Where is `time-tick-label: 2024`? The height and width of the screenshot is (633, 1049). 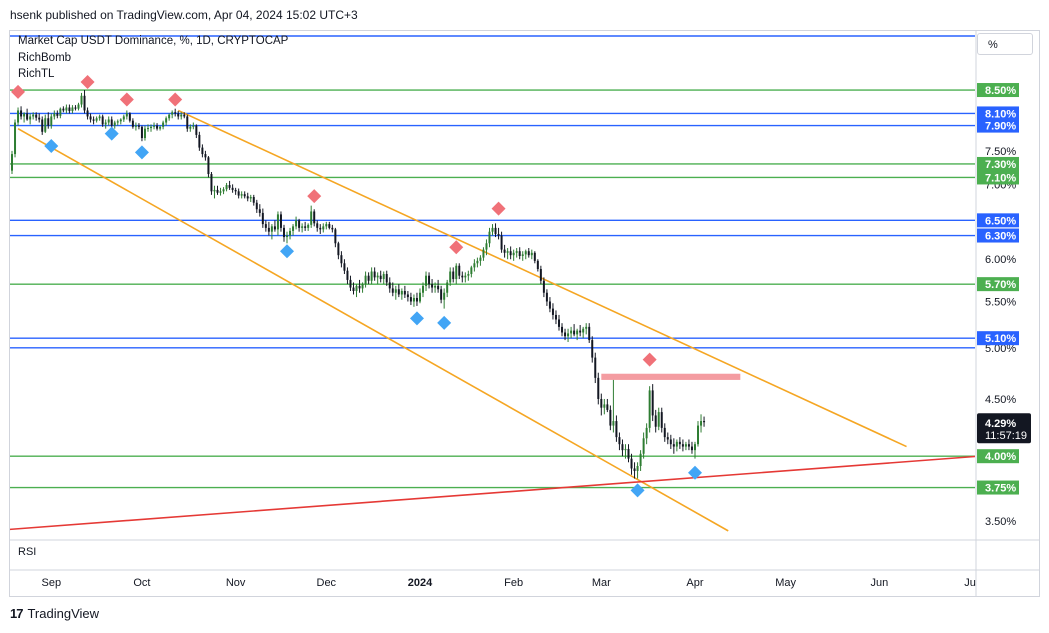
time-tick-label: 2024 is located at coordinates (420, 583).